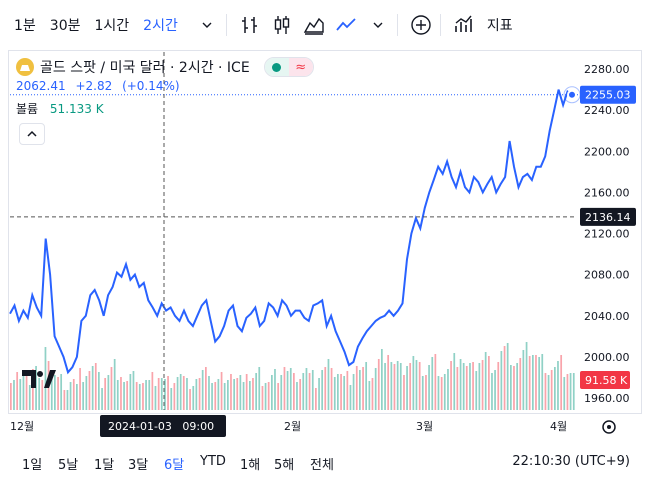 The image size is (650, 489). Describe the element at coordinates (112, 26) in the screenshot. I see `interval-1h: 1시간` at that location.